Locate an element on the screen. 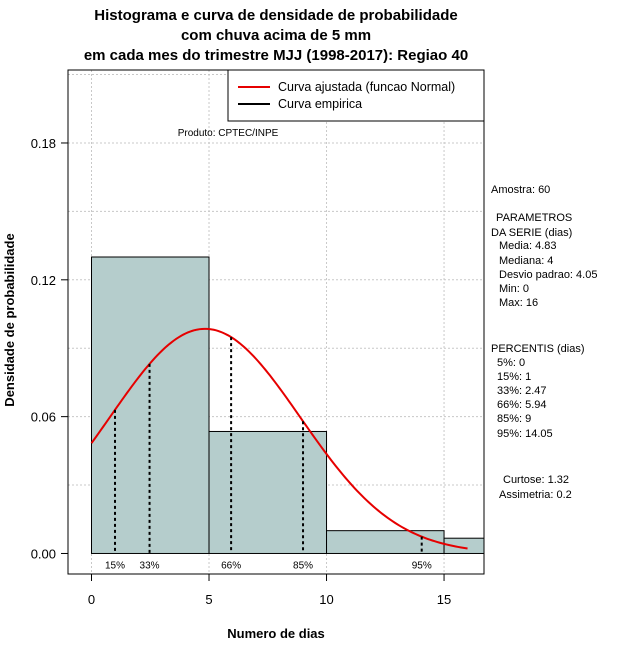  params-heading: PARAMETROS is located at coordinates (532, 218).